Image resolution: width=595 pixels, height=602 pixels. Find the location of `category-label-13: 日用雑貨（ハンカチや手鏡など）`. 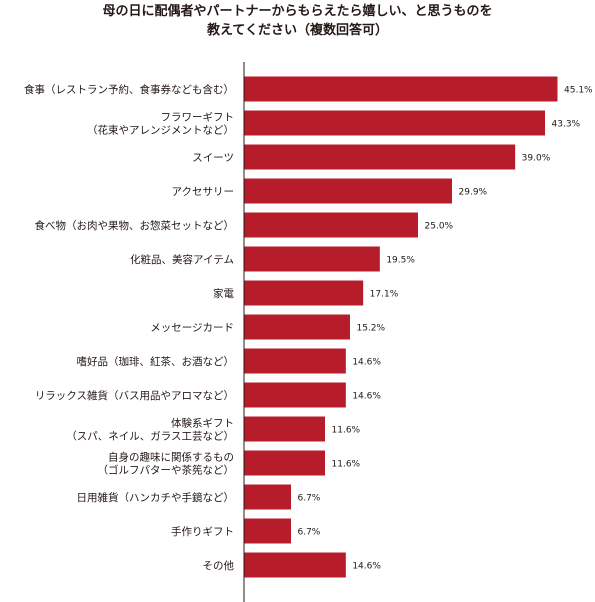

category-label-13: 日用雑貨（ハンカチや手鏡など） is located at coordinates (156, 497).